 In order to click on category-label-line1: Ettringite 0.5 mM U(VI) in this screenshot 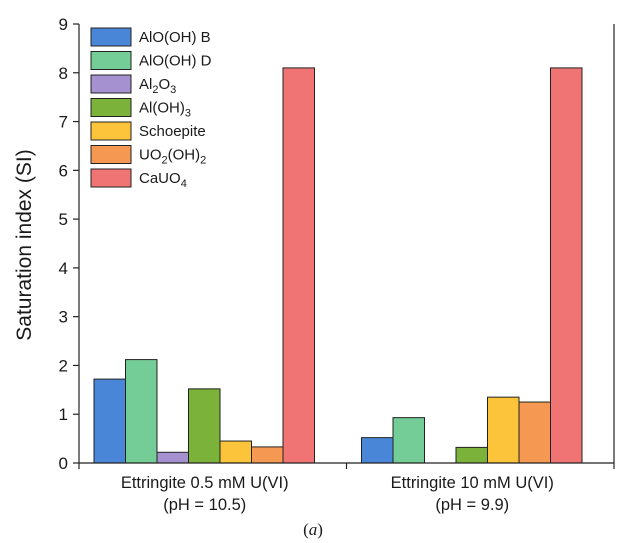, I will do `click(205, 483)`.